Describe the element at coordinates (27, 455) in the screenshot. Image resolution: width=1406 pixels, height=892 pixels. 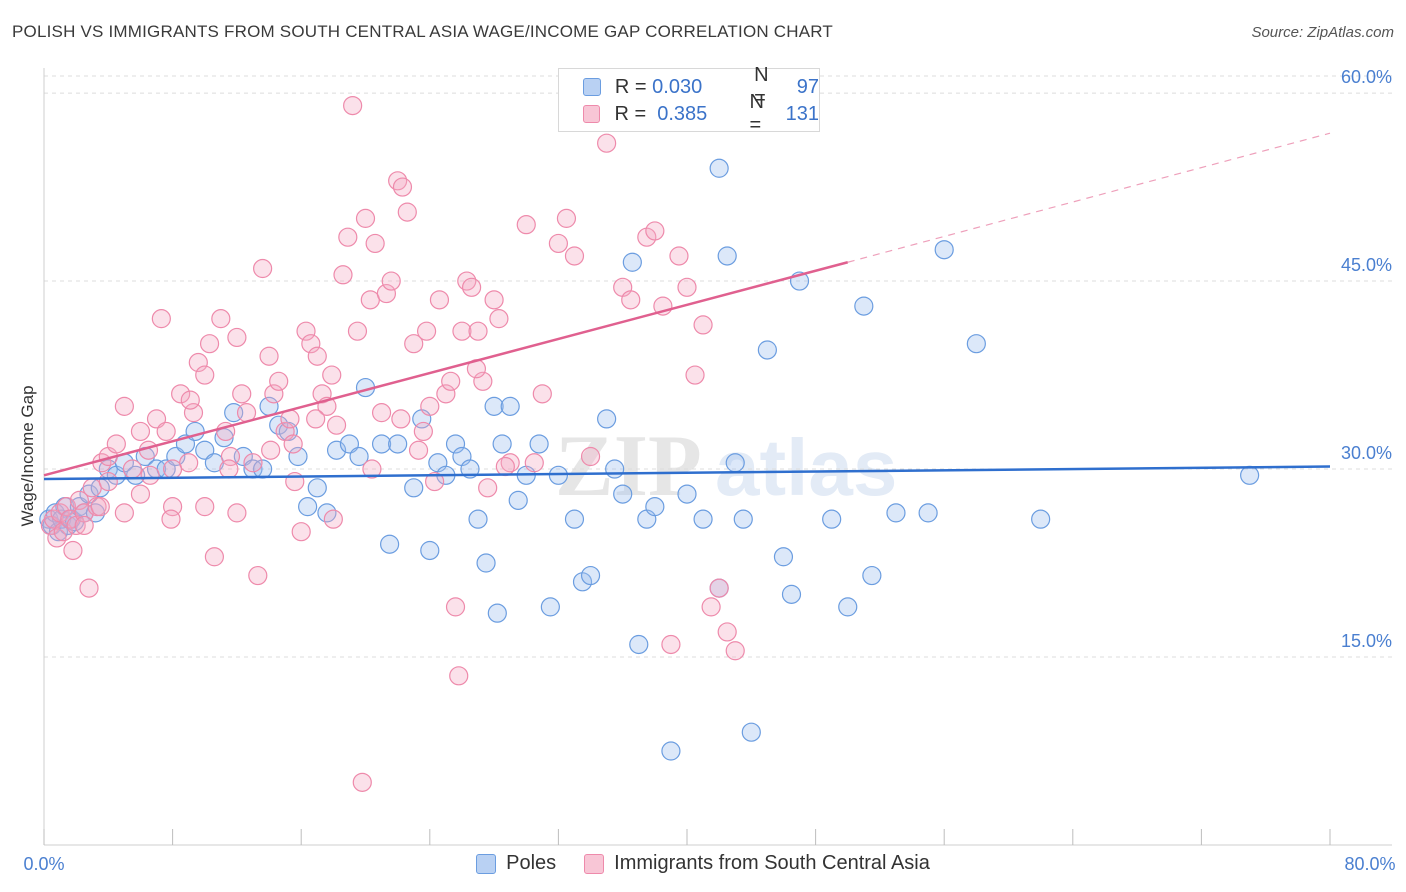
I see `y-axis-title: Wage/Income Gap` at that location.